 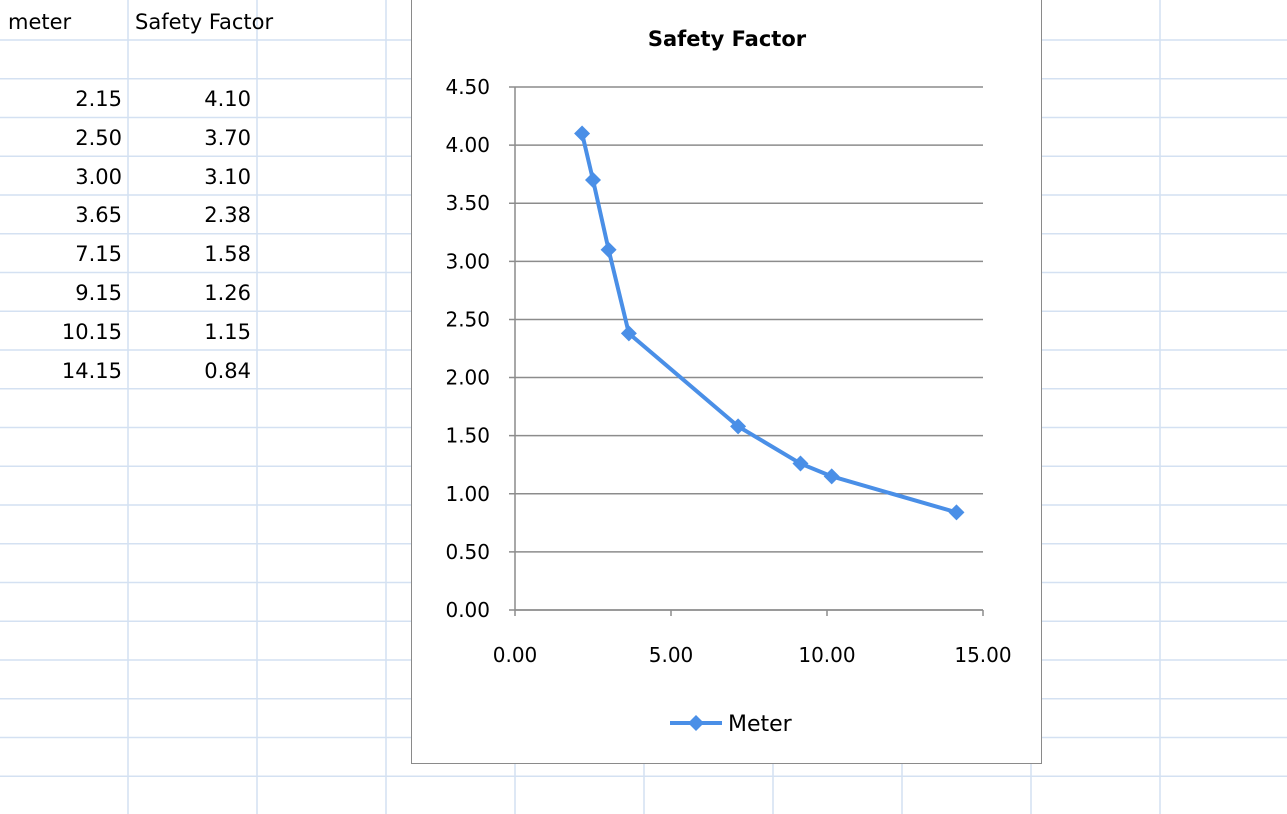 I want to click on y-tick-label: 2.50, so click(x=467, y=319).